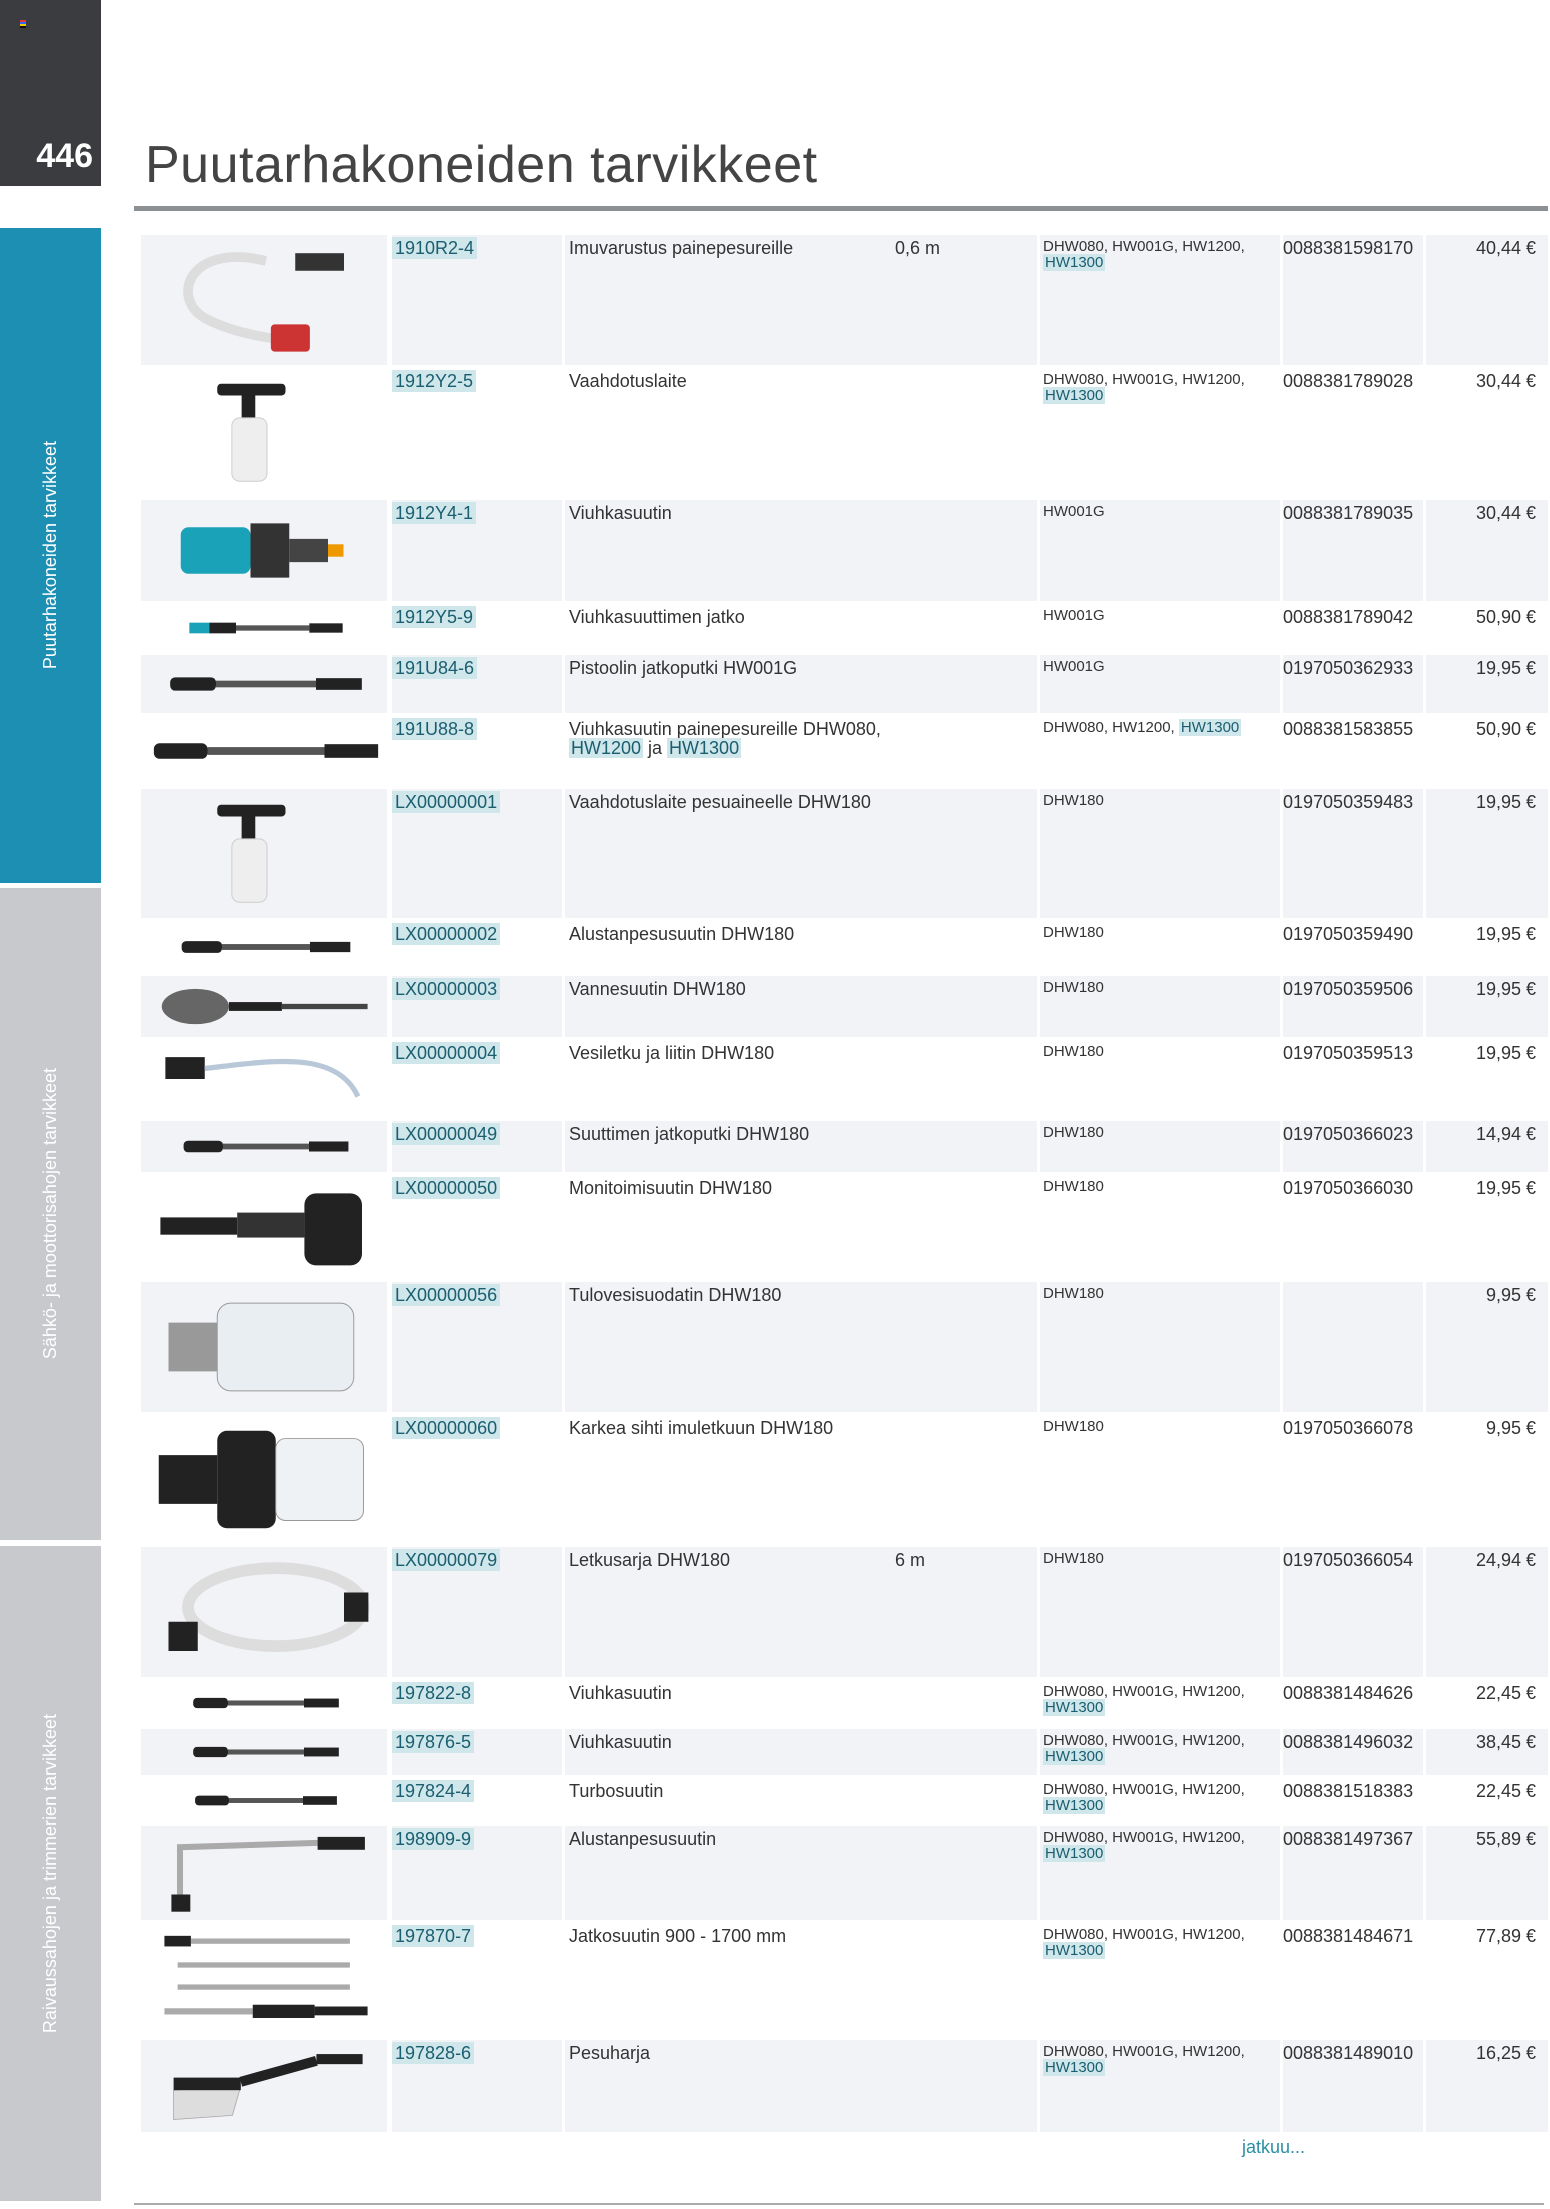 This screenshot has width=1550, height=2209. What do you see at coordinates (620, 513) in the screenshot?
I see `description-part: Viuhkasuutin` at bounding box center [620, 513].